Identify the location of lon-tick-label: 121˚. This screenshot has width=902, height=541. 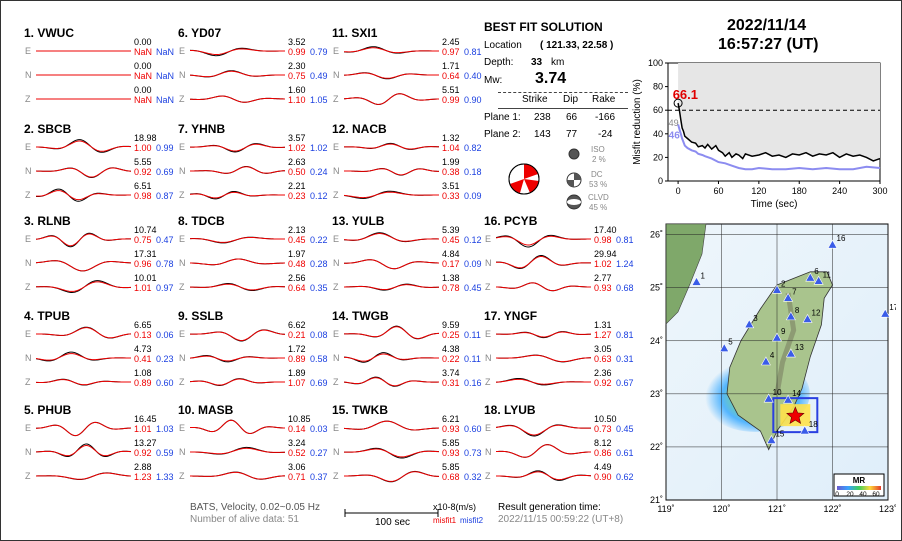
(777, 509).